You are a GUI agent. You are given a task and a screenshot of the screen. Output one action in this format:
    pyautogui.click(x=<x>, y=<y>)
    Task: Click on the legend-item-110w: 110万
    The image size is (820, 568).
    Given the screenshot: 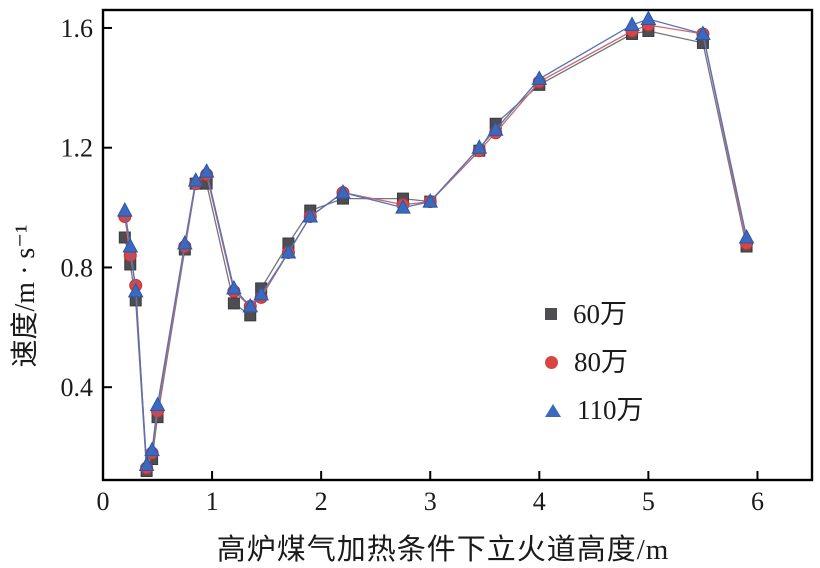 What is the action you would take?
    pyautogui.click(x=594, y=410)
    